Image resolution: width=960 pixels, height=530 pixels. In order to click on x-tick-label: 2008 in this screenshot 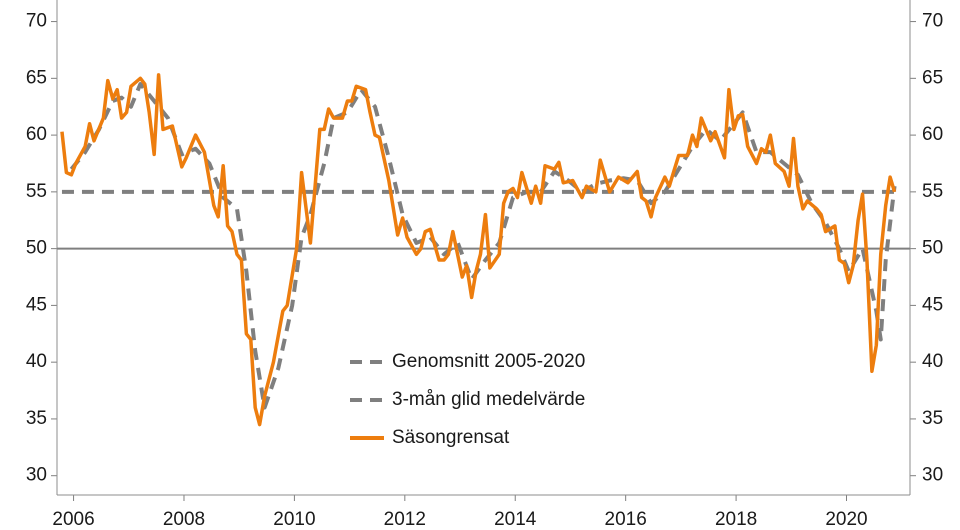, I will do `click(184, 519)`.